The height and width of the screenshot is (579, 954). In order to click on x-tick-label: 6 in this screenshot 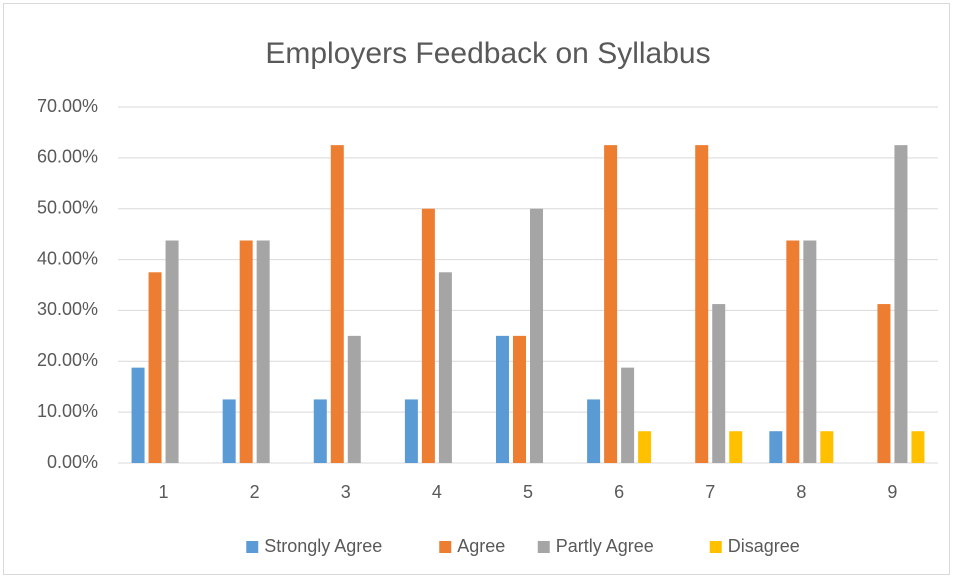, I will do `click(619, 492)`.